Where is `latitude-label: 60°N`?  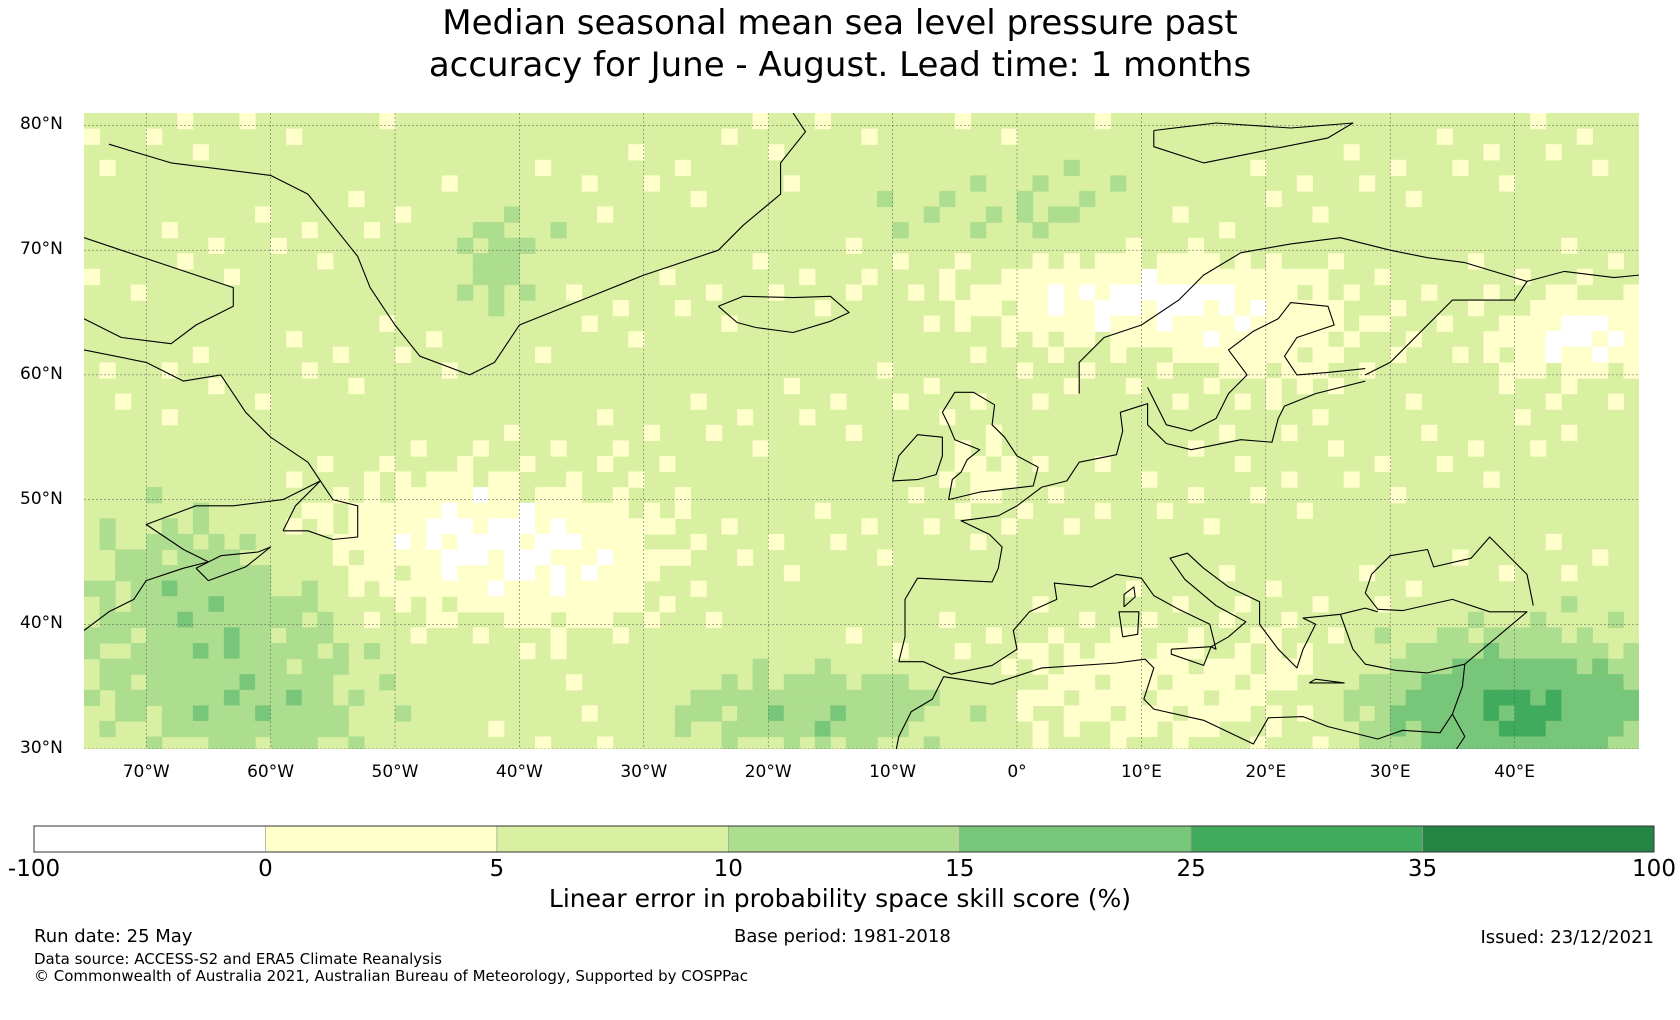 latitude-label: 60°N is located at coordinates (41, 373).